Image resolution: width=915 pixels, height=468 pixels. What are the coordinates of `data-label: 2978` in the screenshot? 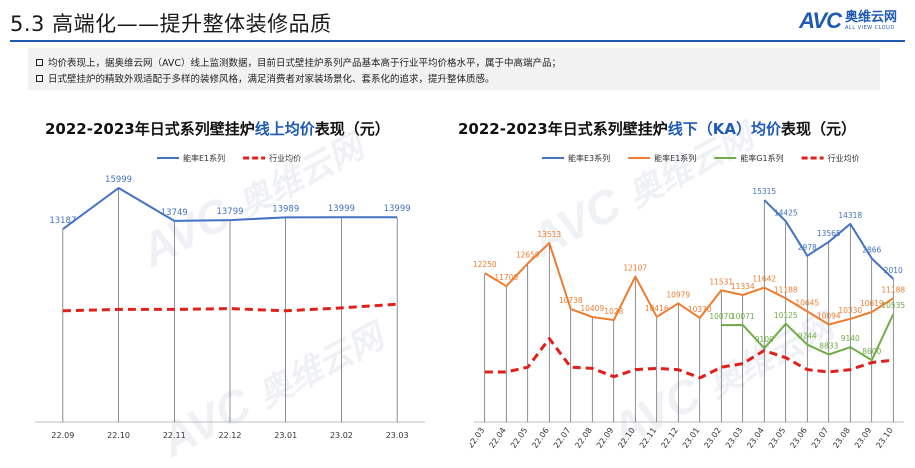 It's located at (807, 247).